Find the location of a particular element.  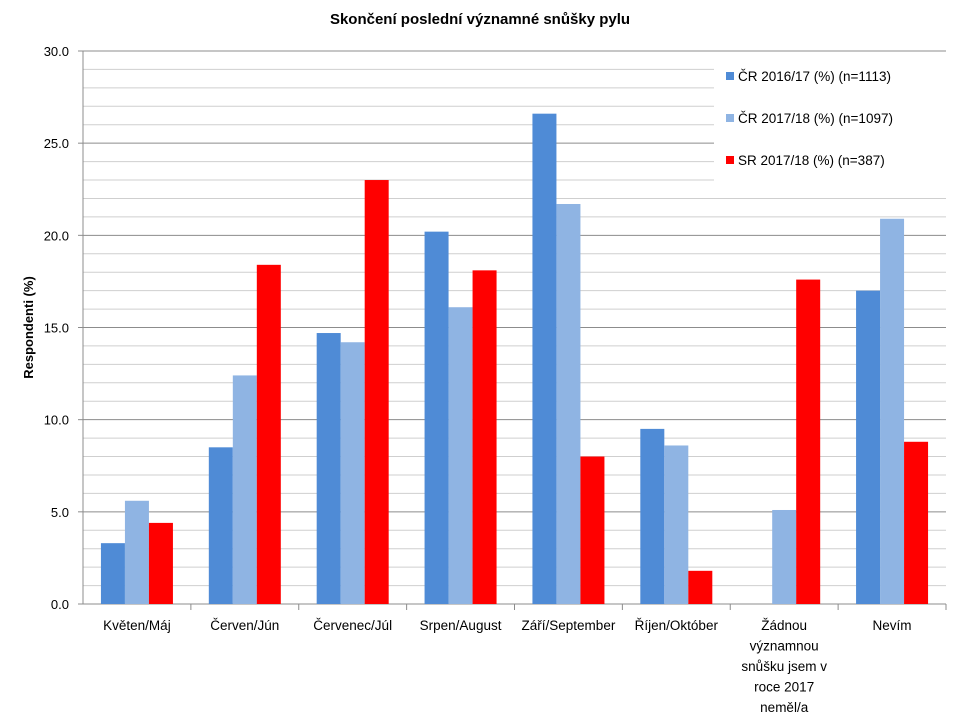

y-tick-label: 20.0 is located at coordinates (56, 235).